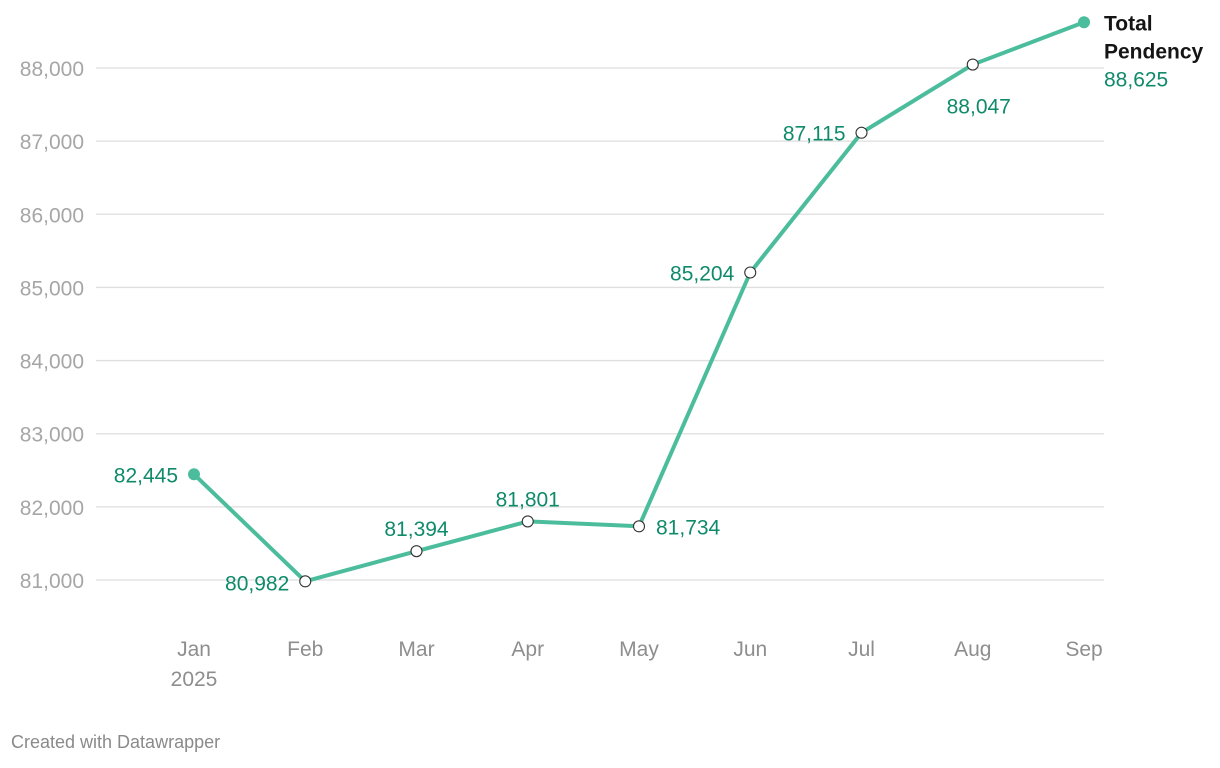 The width and height of the screenshot is (1220, 768). I want to click on series-name-label: Total, so click(1128, 23).